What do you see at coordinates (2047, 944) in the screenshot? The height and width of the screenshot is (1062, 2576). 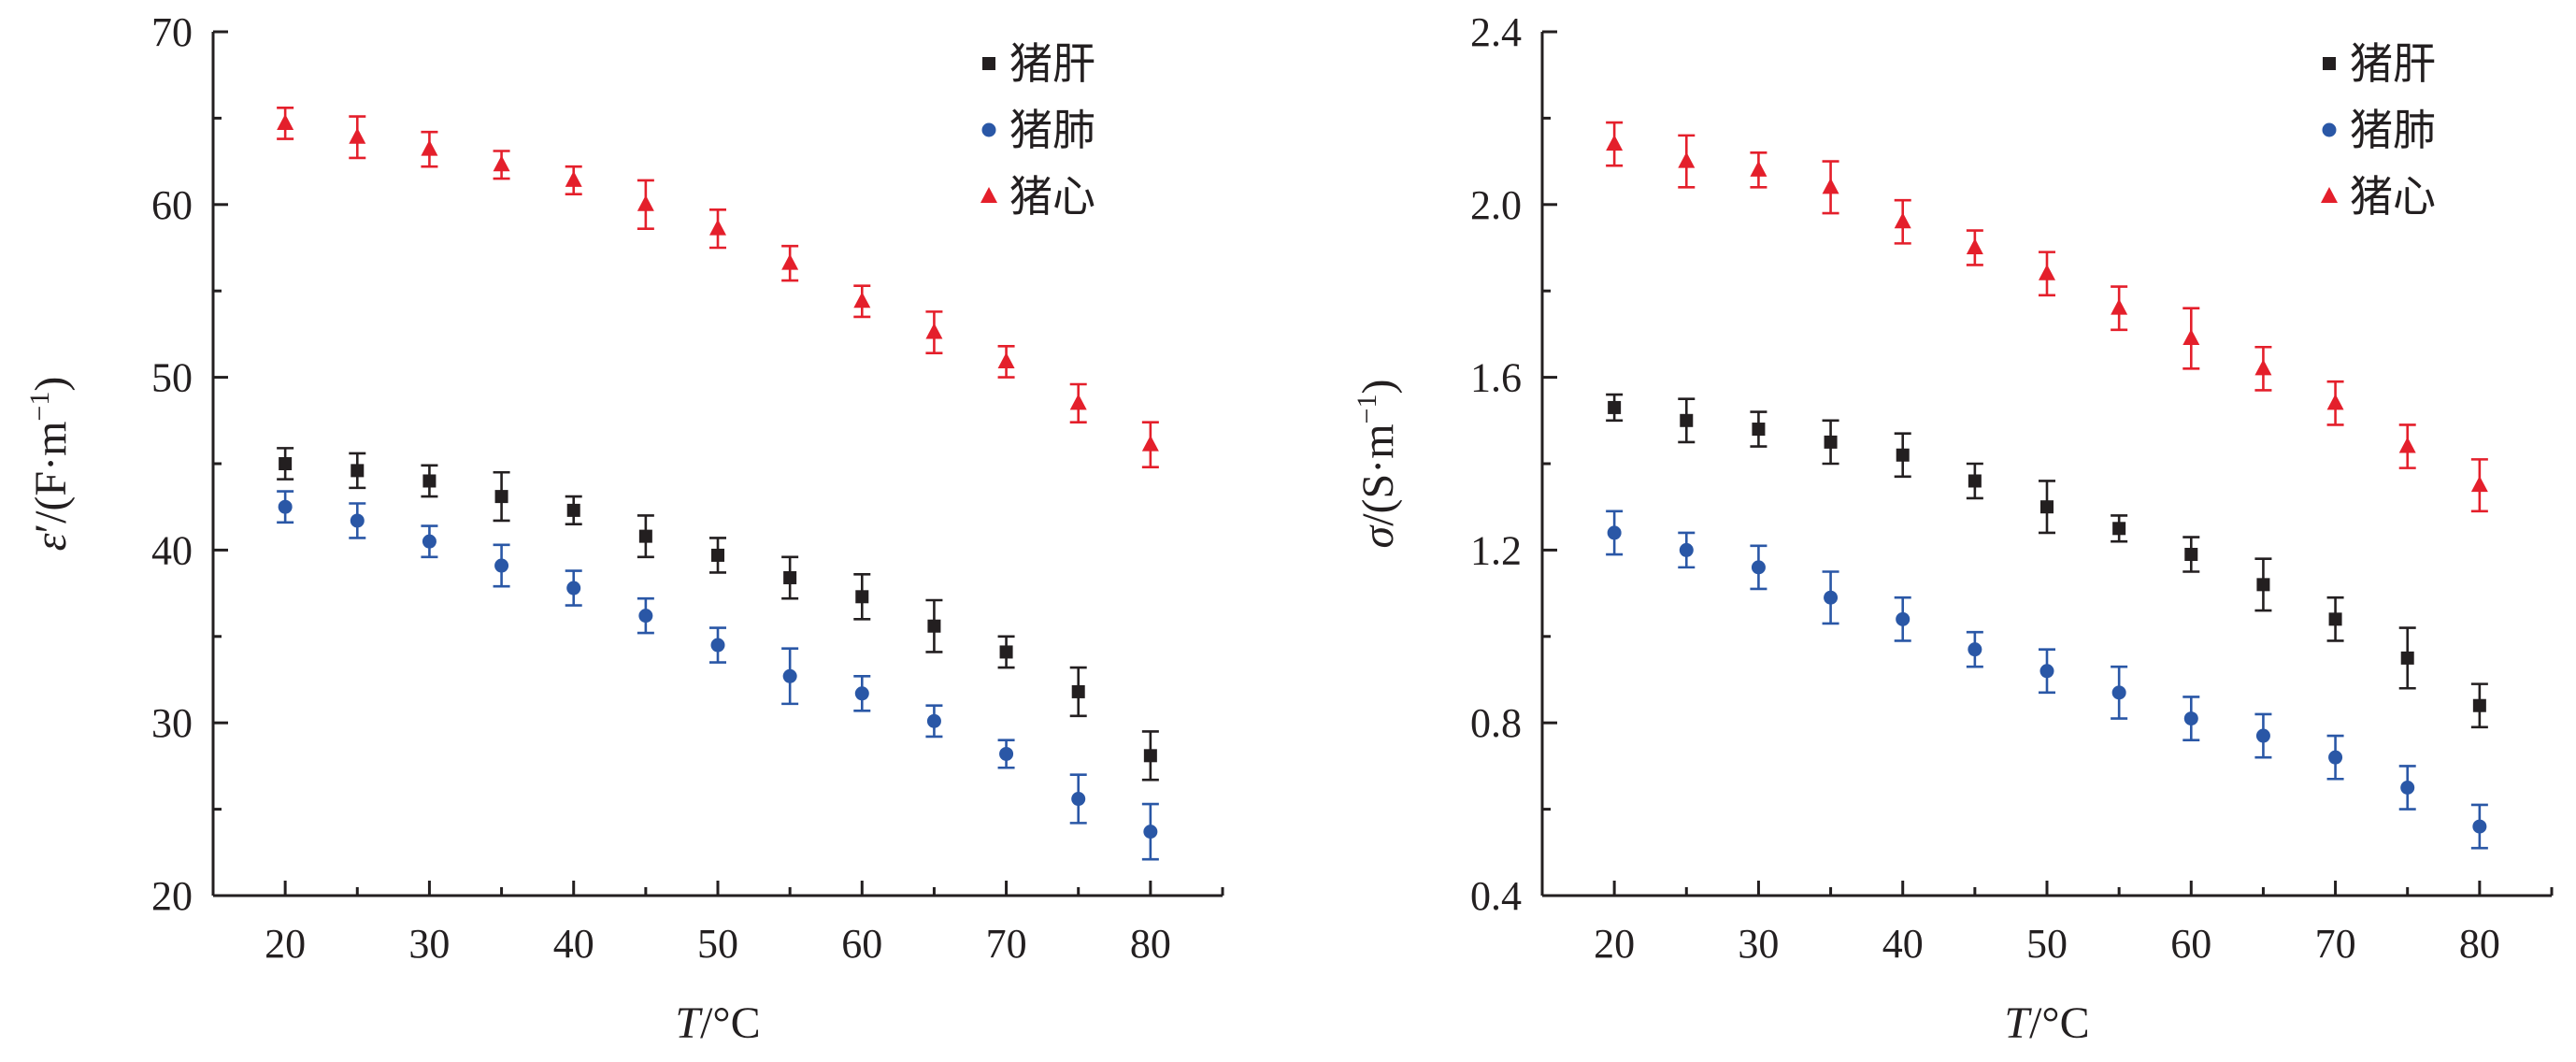 I see `x-tick-label: 50` at bounding box center [2047, 944].